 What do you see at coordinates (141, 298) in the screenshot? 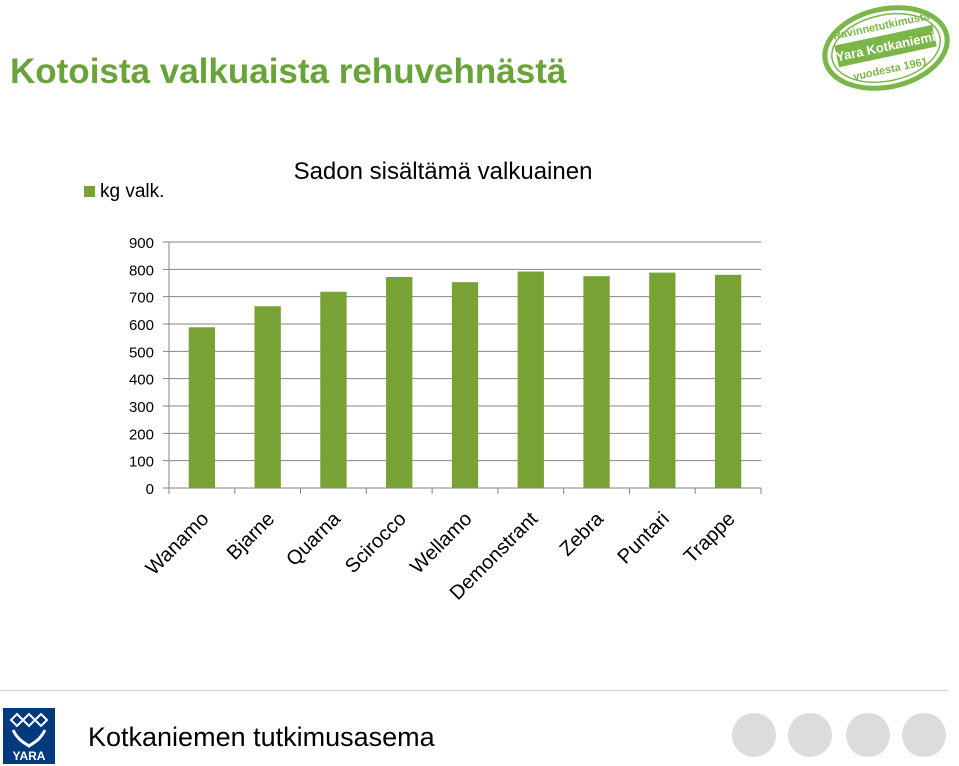
I see `y-tick-label: 700` at bounding box center [141, 298].